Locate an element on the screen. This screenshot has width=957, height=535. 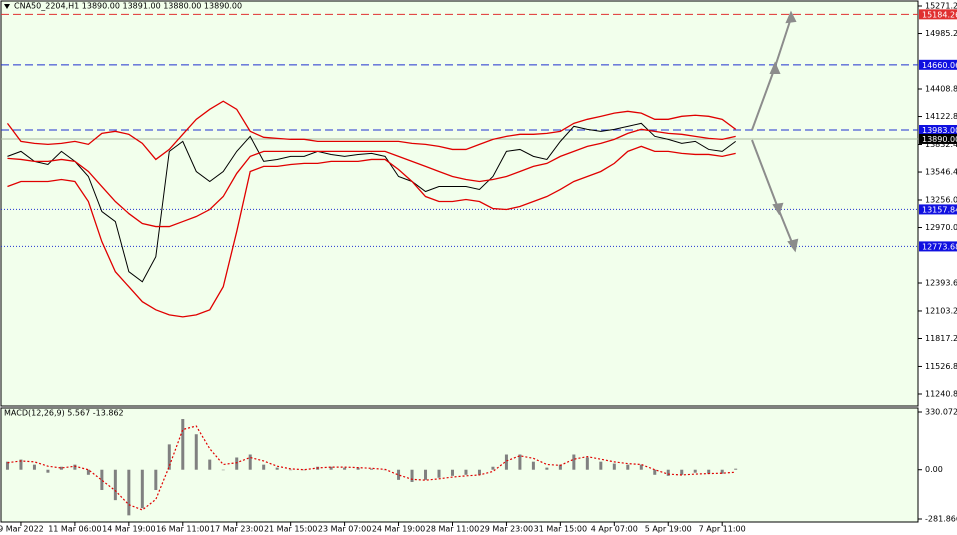
x-tick-label: 16 Mar 11:00 is located at coordinates (182, 529).